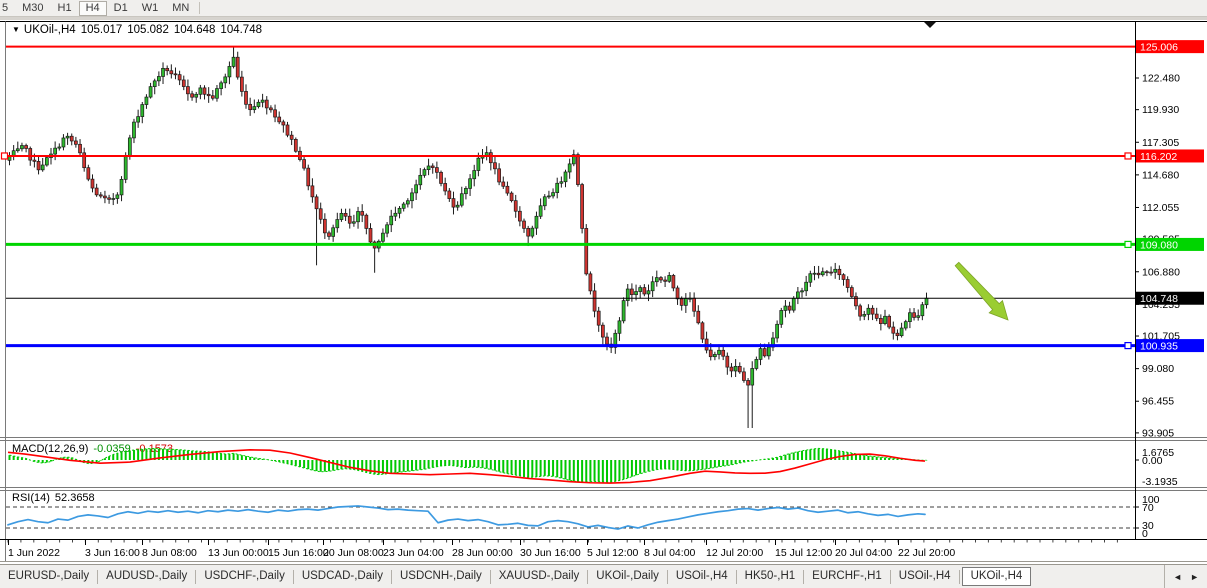  What do you see at coordinates (613, 553) in the screenshot?
I see `svg-text: 5 Jul 12:00` at bounding box center [613, 553].